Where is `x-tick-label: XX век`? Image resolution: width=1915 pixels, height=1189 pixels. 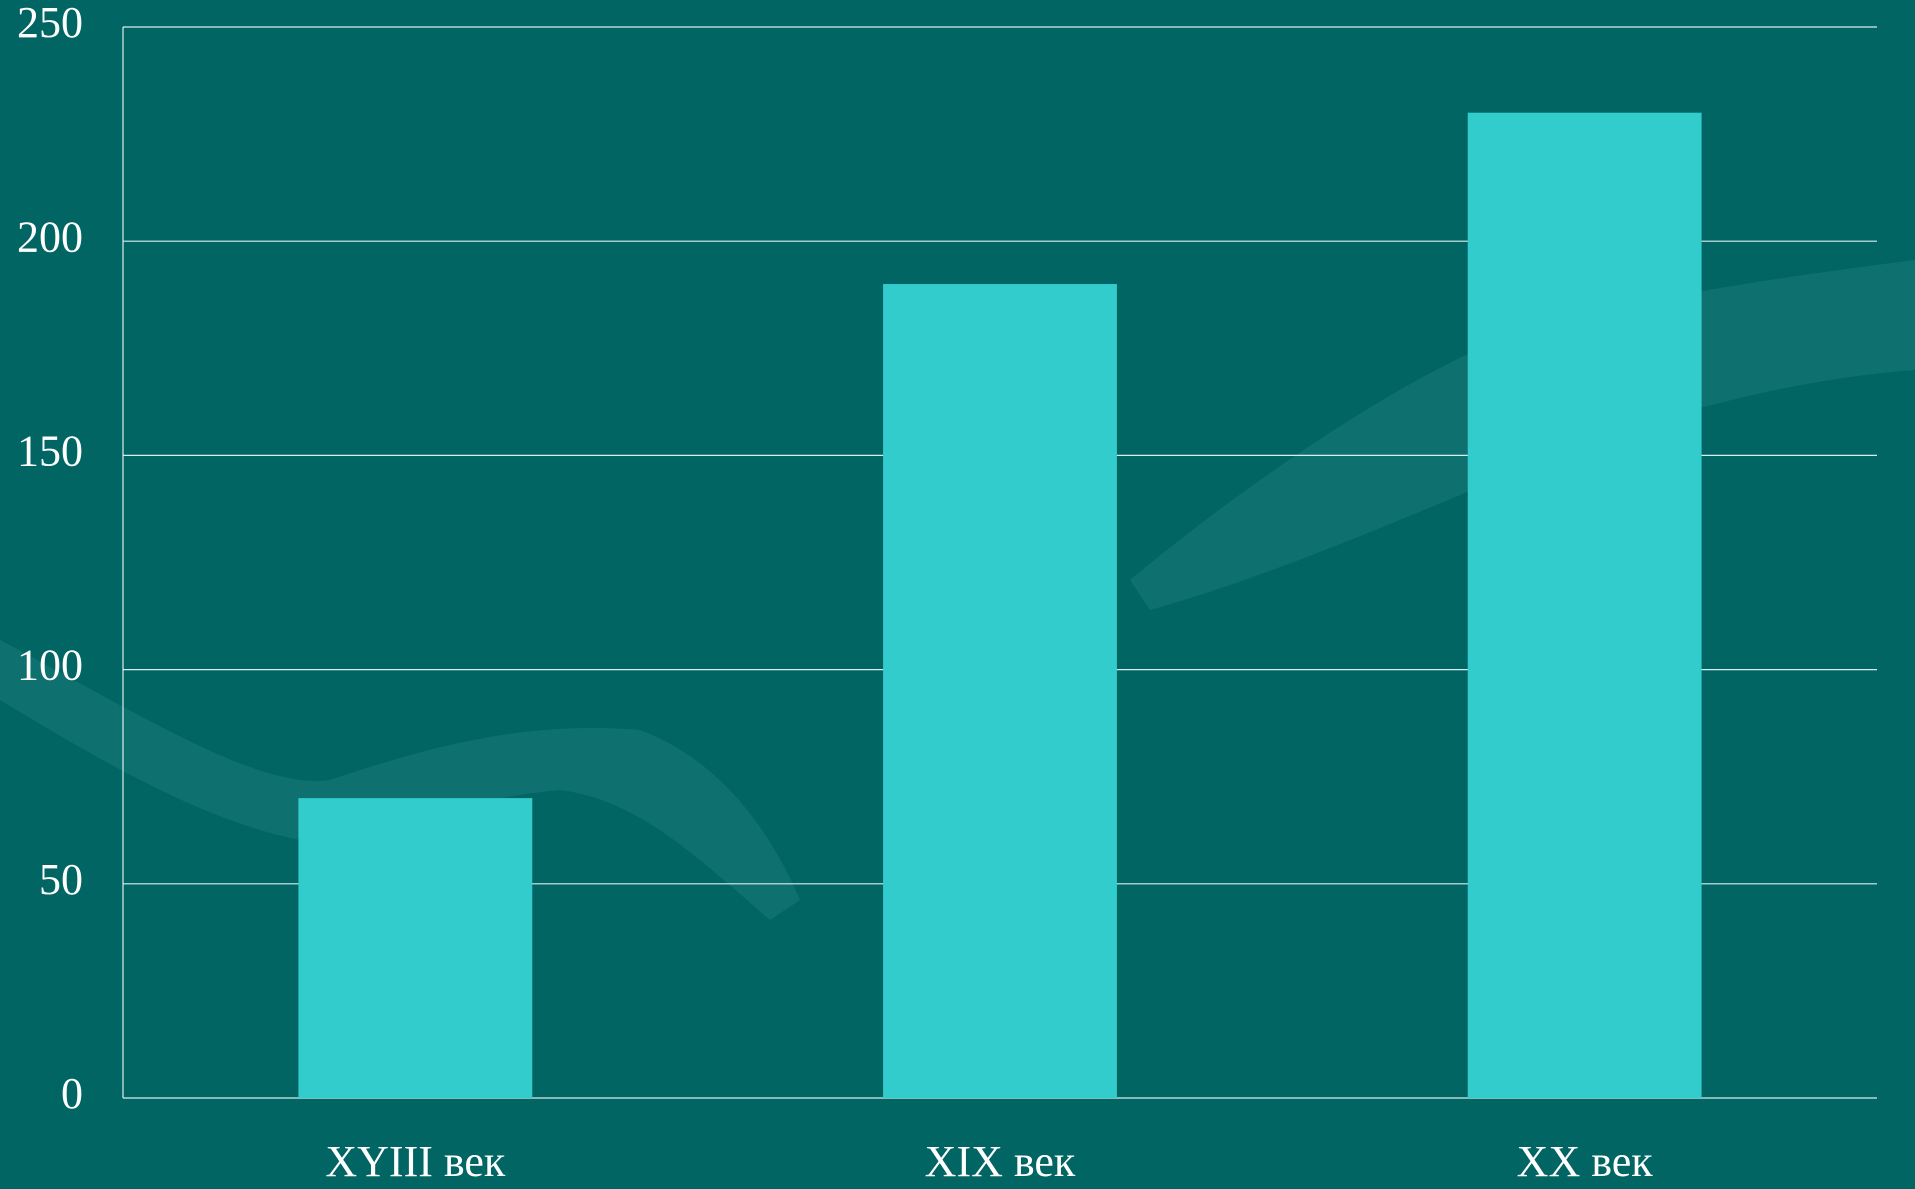 x-tick-label: XX век is located at coordinates (1585, 1161).